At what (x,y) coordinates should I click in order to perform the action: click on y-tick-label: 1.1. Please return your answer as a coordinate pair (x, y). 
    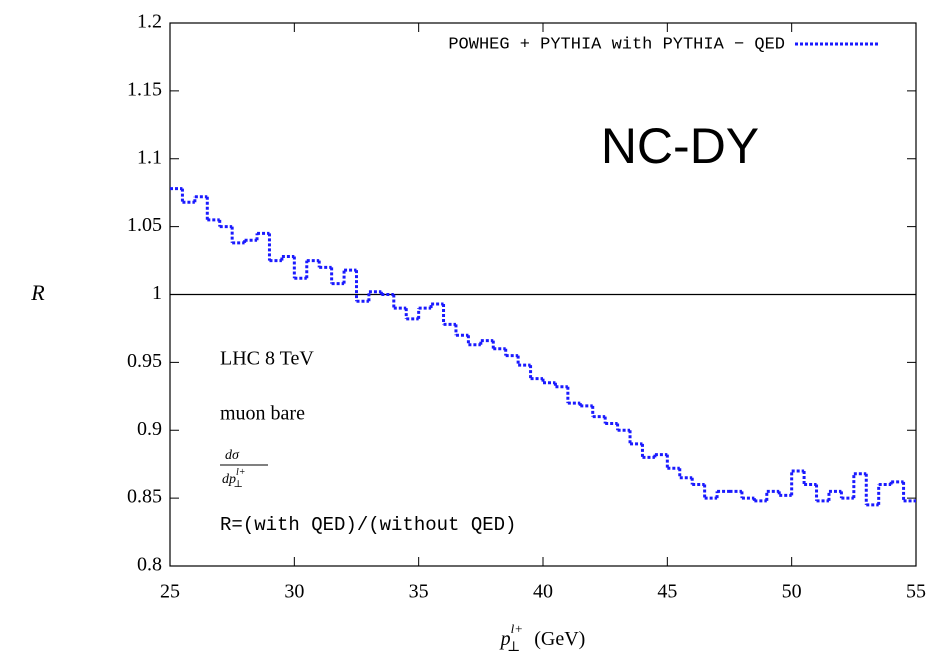
    Looking at the image, I should click on (149, 157).